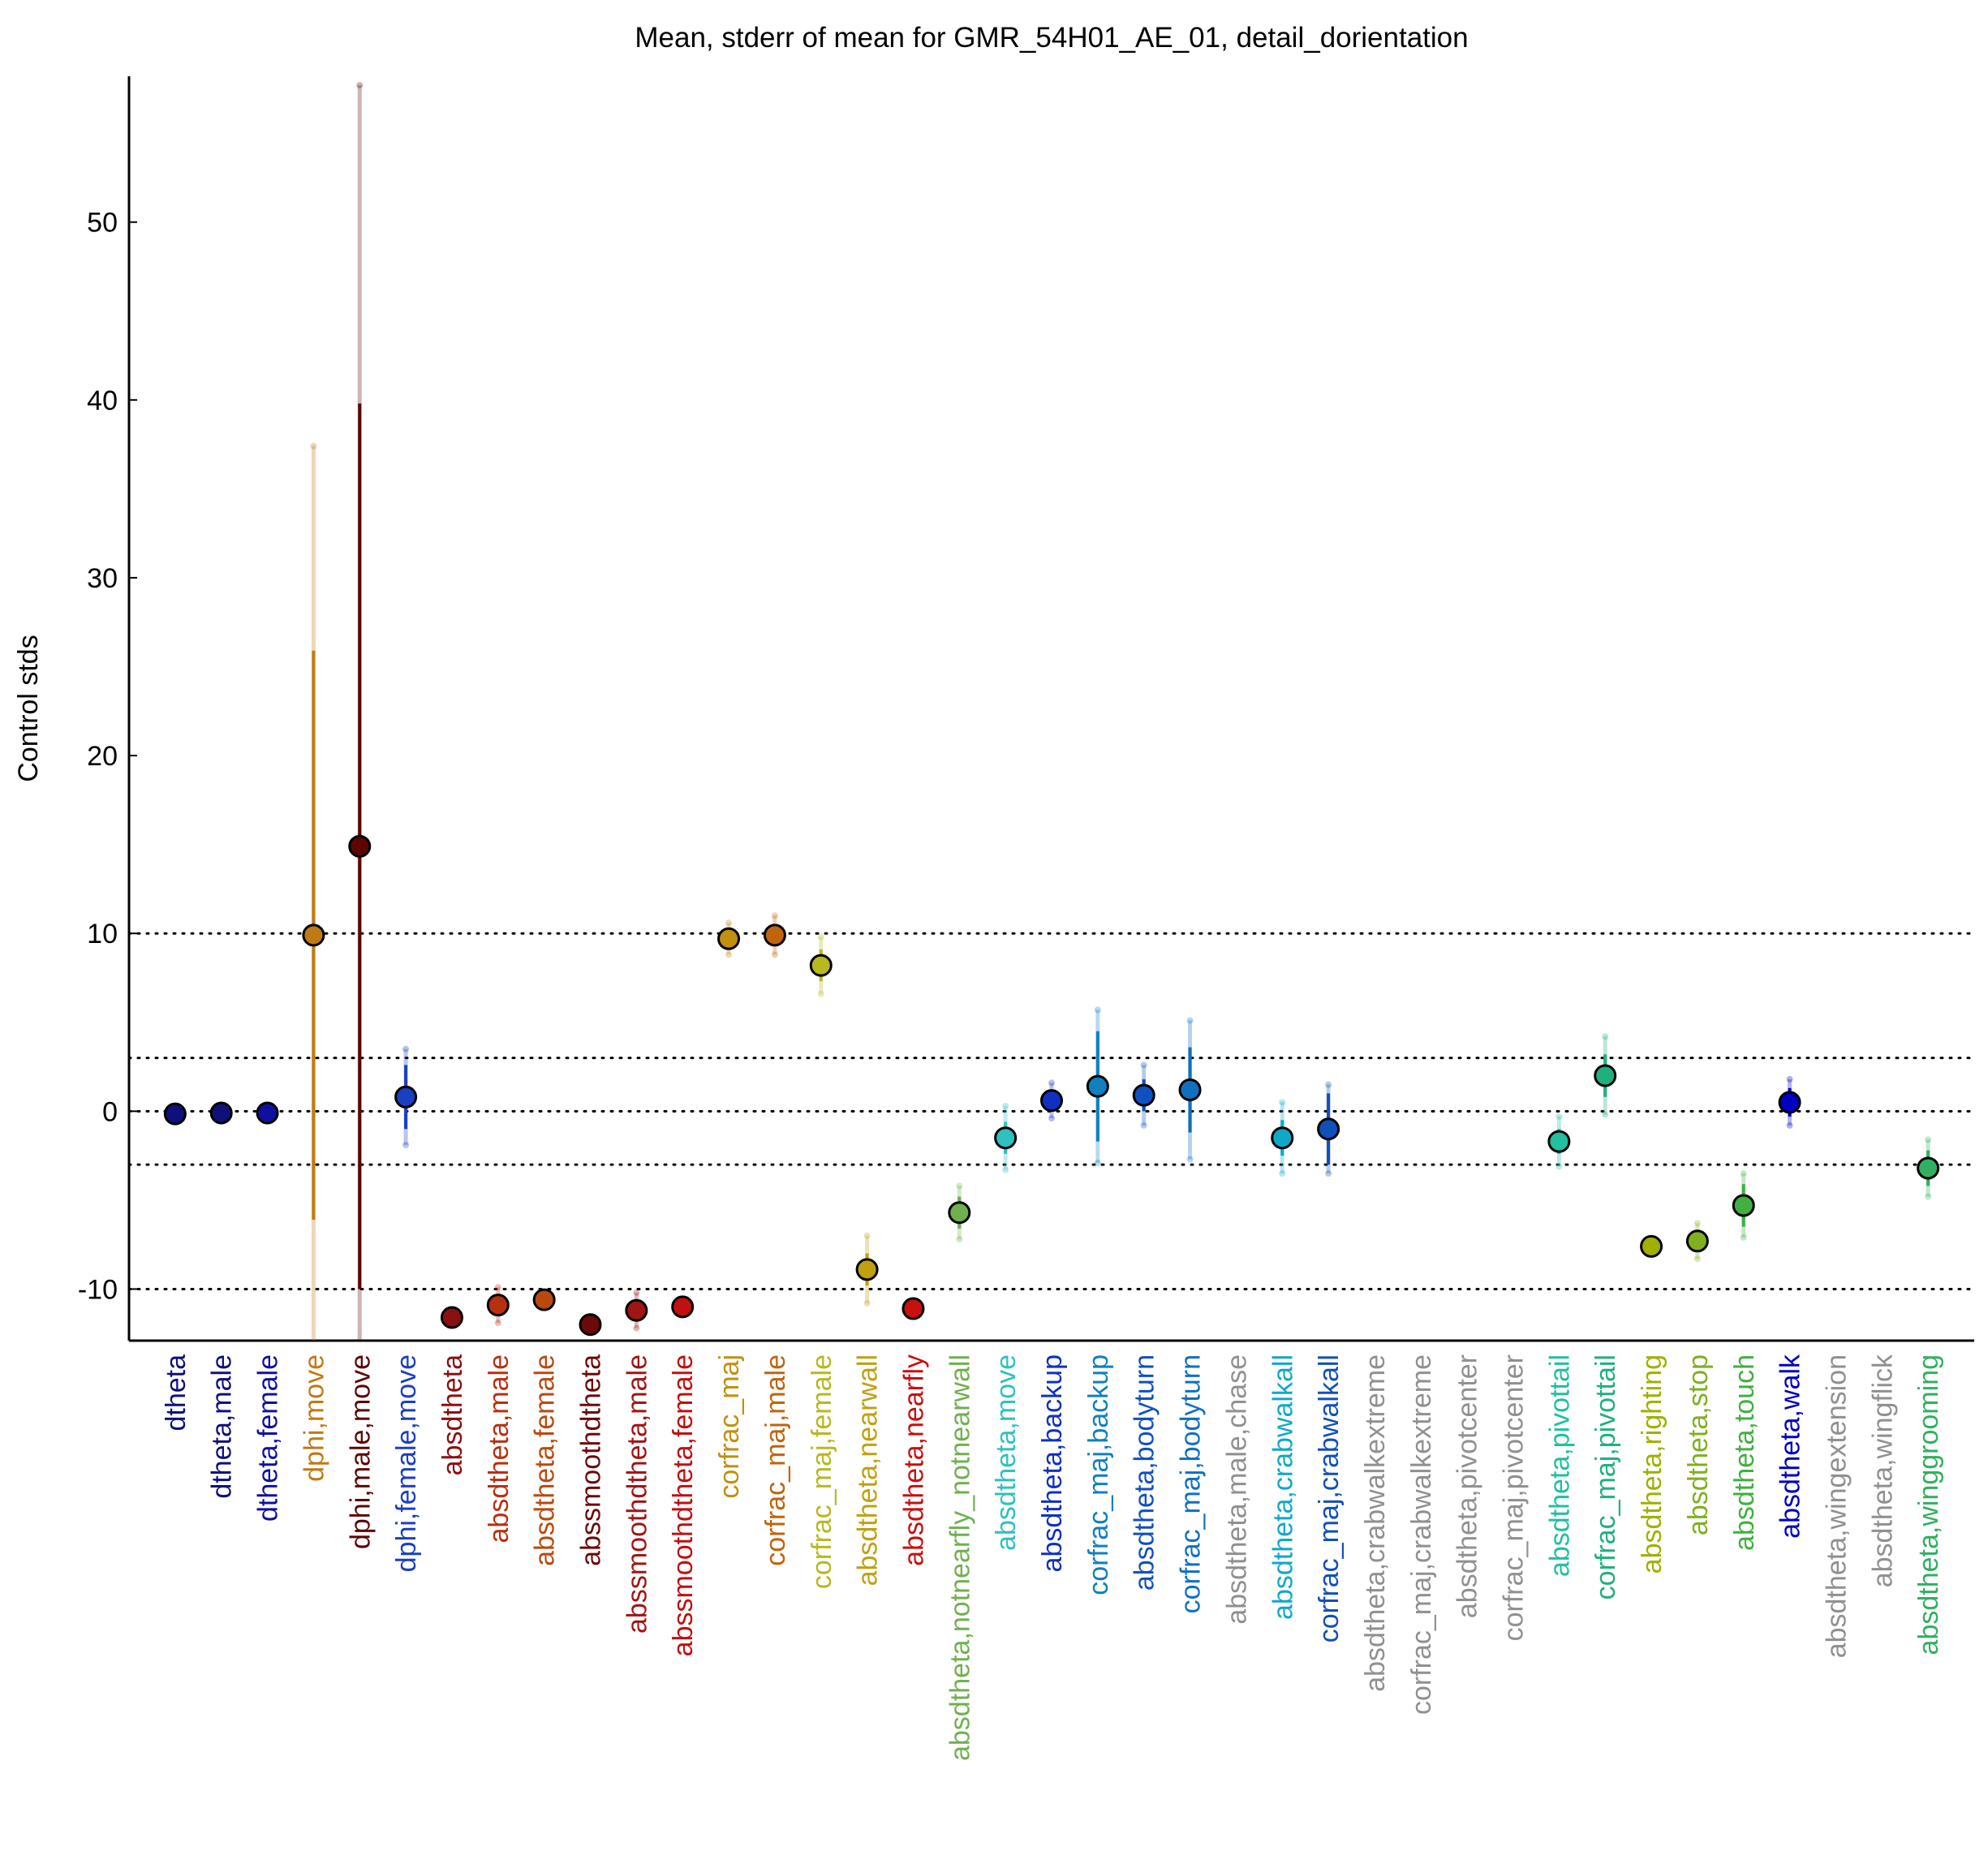 Image resolution: width=1988 pixels, height=1860 pixels. Describe the element at coordinates (110, 1111) in the screenshot. I see `y-tick-label: 0` at that location.